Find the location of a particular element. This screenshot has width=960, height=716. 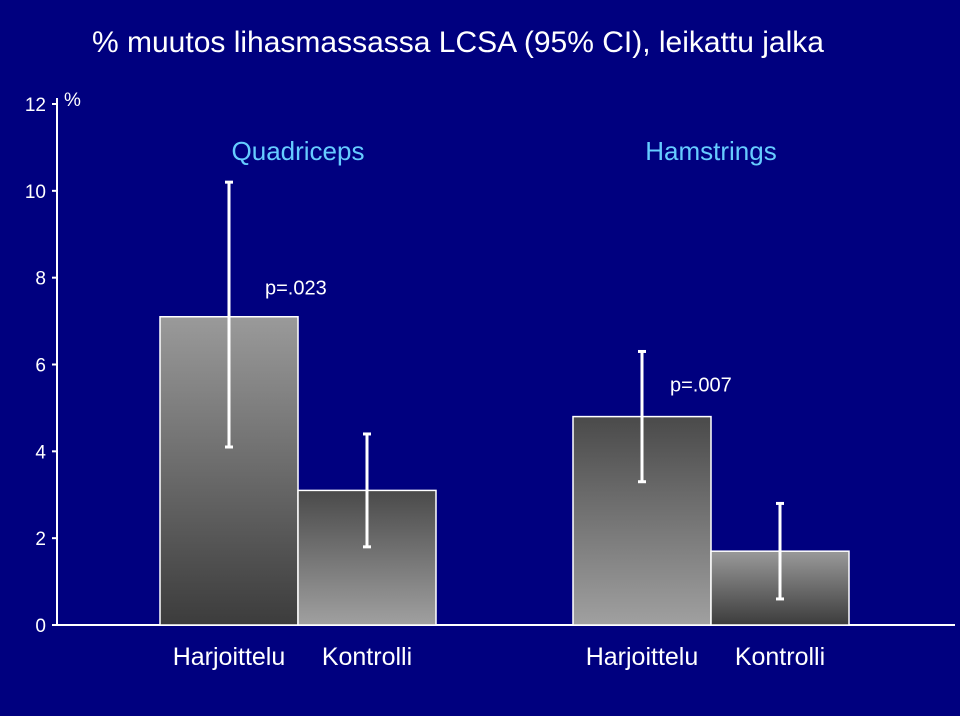

y-tick-label: 8 is located at coordinates (40, 279).